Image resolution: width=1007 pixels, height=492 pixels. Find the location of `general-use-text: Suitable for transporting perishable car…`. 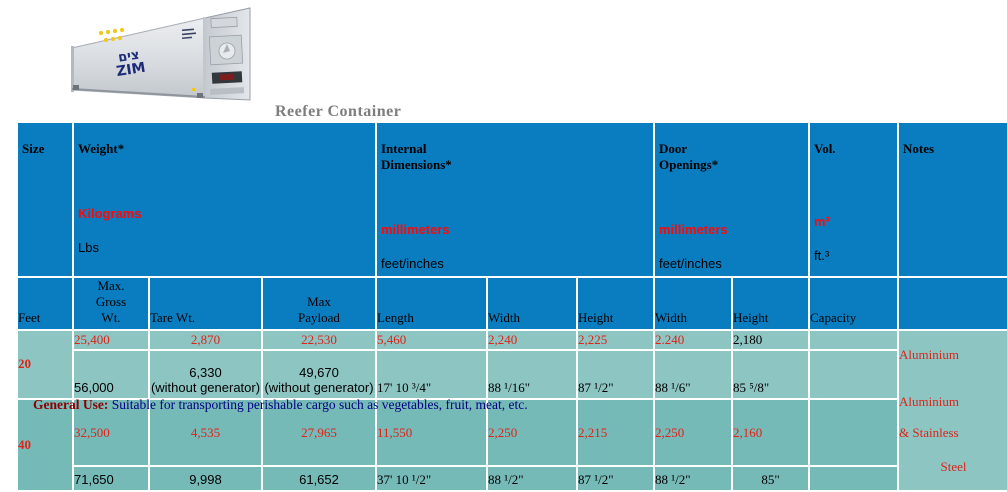

general-use-text: Suitable for transporting perishable car… is located at coordinates (318, 404).